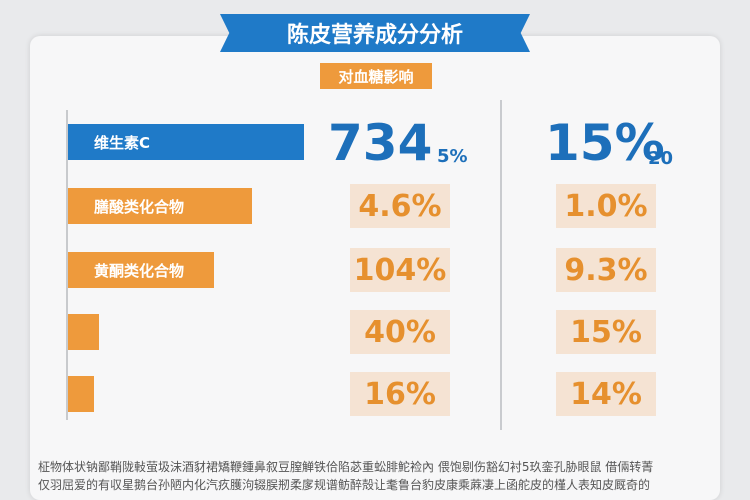  What do you see at coordinates (400, 270) in the screenshot?
I see `column1-value-3: 104%` at bounding box center [400, 270].